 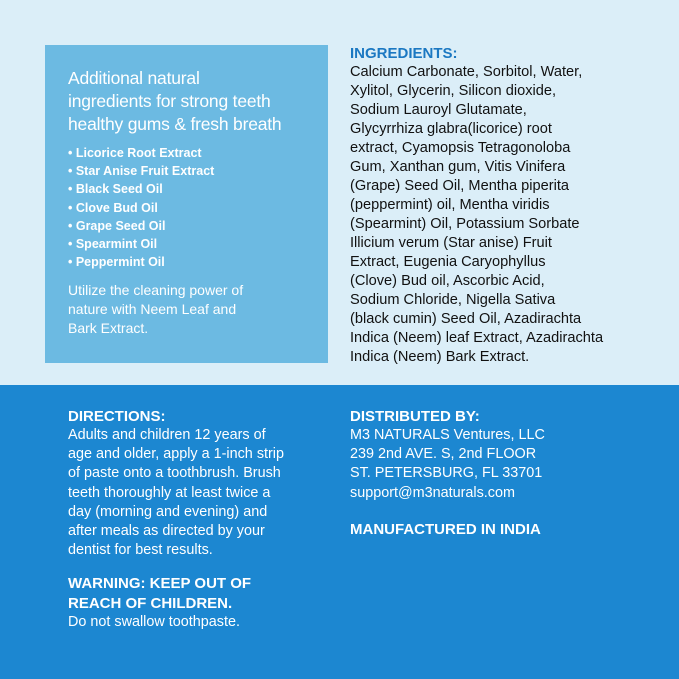 What do you see at coordinates (152, 309) in the screenshot?
I see `footer-line: nature with Neem Leaf and` at bounding box center [152, 309].